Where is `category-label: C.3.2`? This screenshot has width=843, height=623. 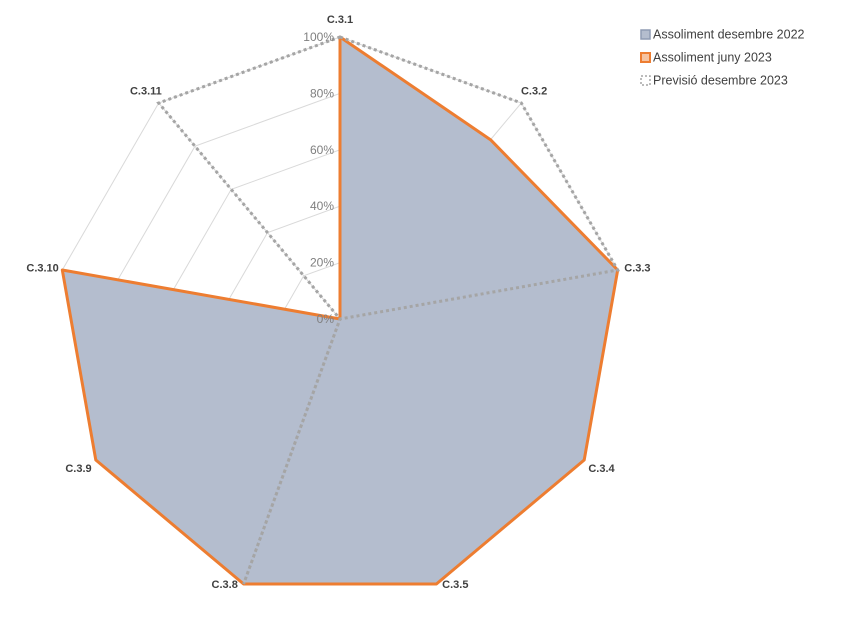
category-label: C.3.2 is located at coordinates (534, 92).